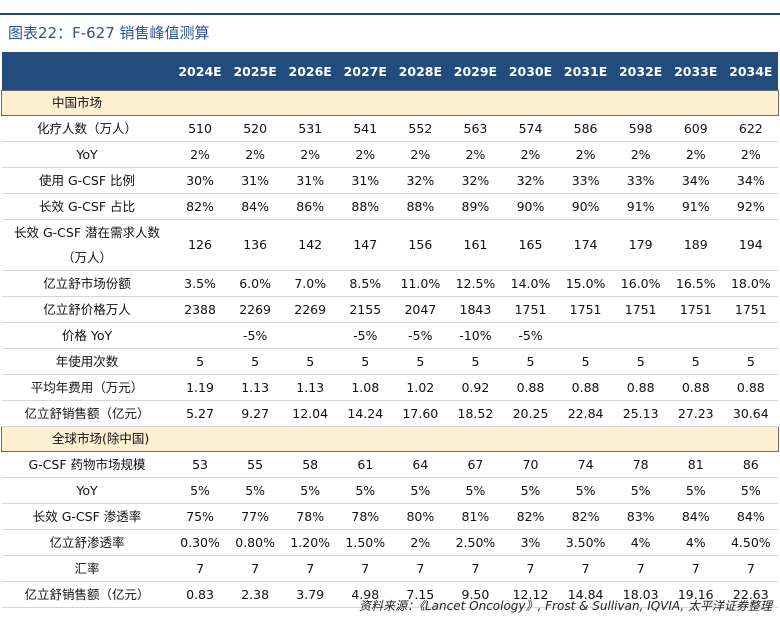 The width and height of the screenshot is (780, 633). I want to click on cell: 67, so click(475, 464).